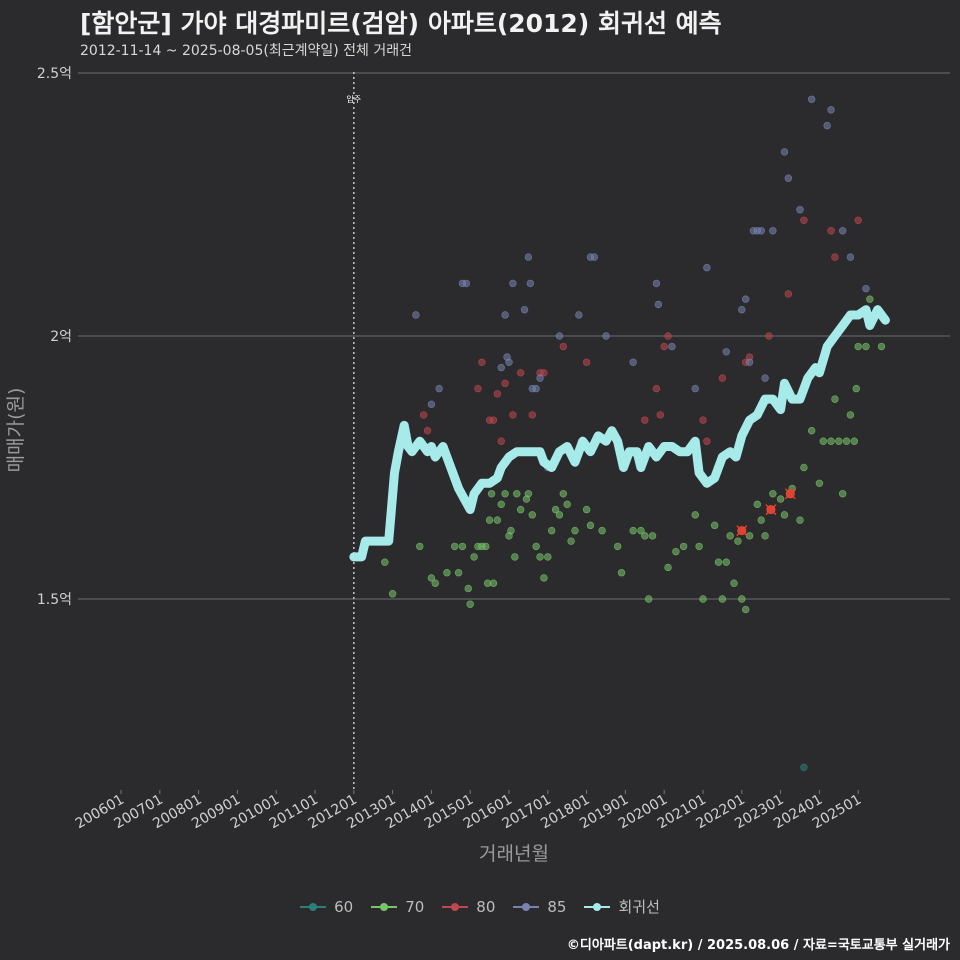  Describe the element at coordinates (597, 907) in the screenshot. I see `legend-key-regression` at that location.